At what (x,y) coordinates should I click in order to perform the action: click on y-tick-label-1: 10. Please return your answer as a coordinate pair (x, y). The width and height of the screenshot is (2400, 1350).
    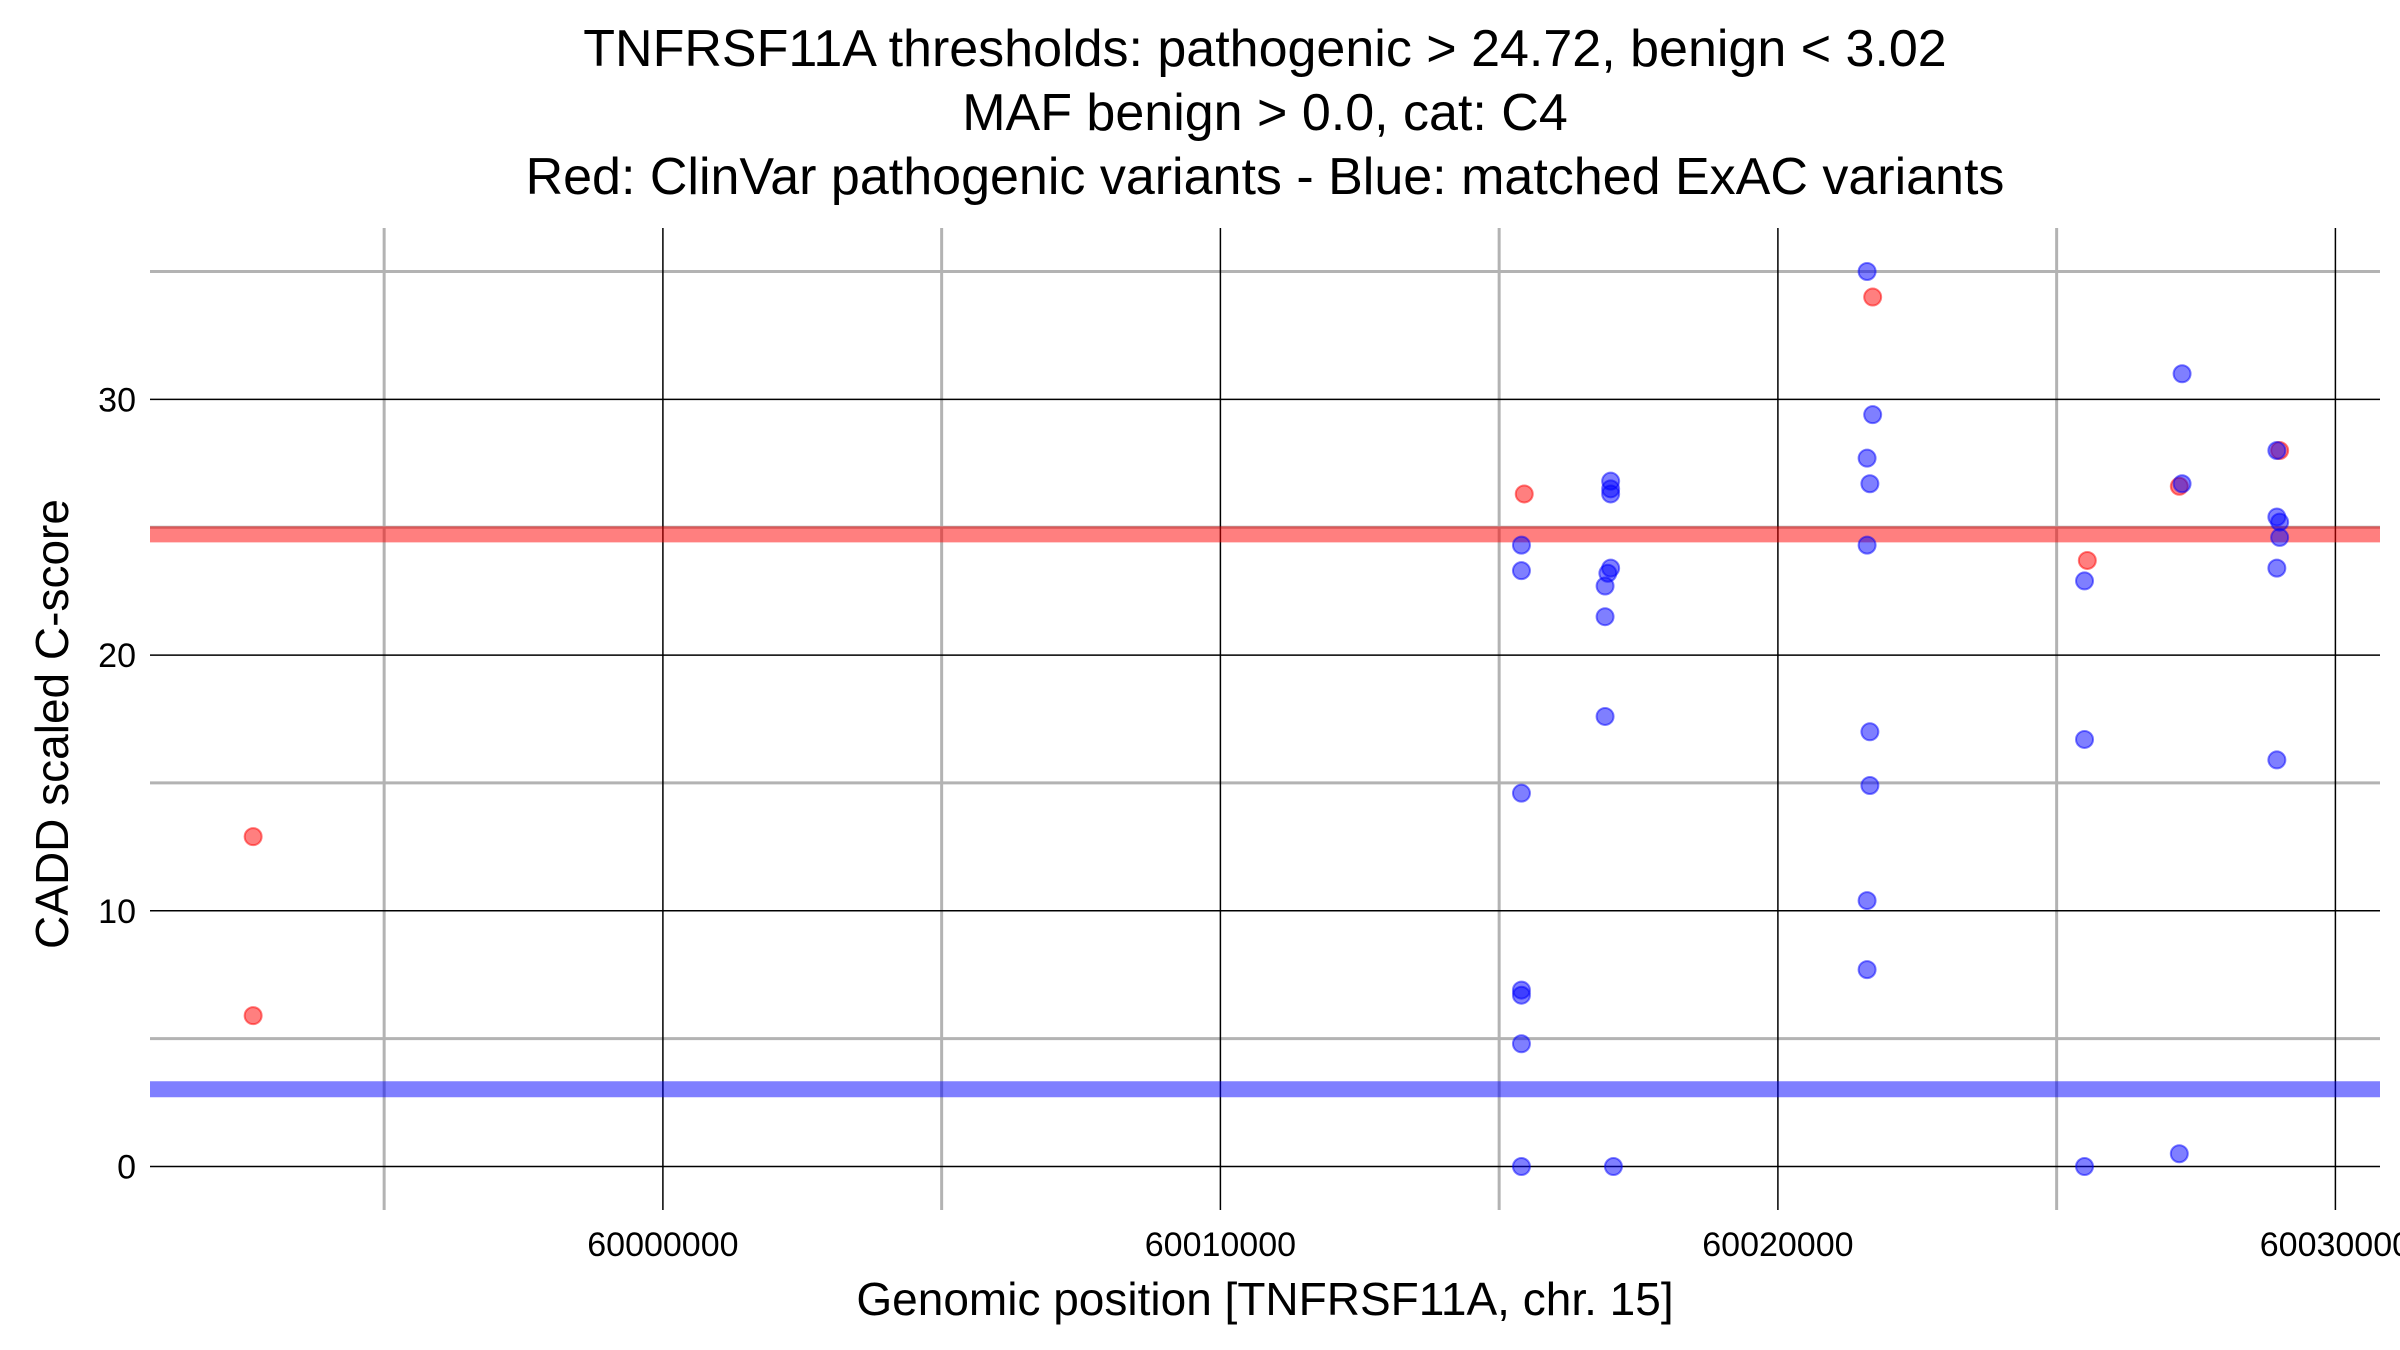
    Looking at the image, I should click on (117, 912).